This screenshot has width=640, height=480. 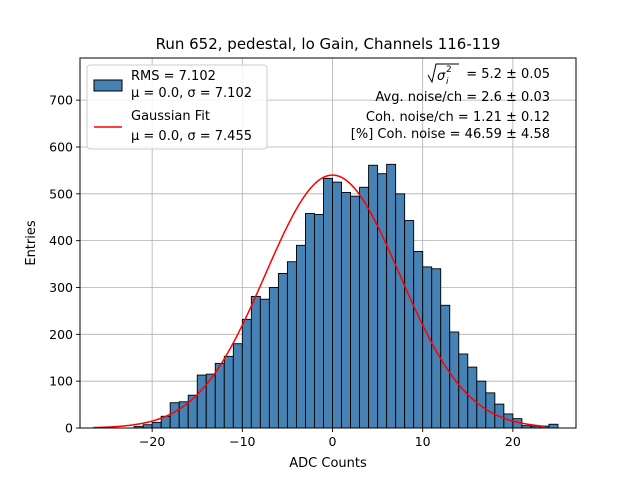 I want to click on x-axis-ticks: −20 −10 0 10 20, so click(x=330, y=438).